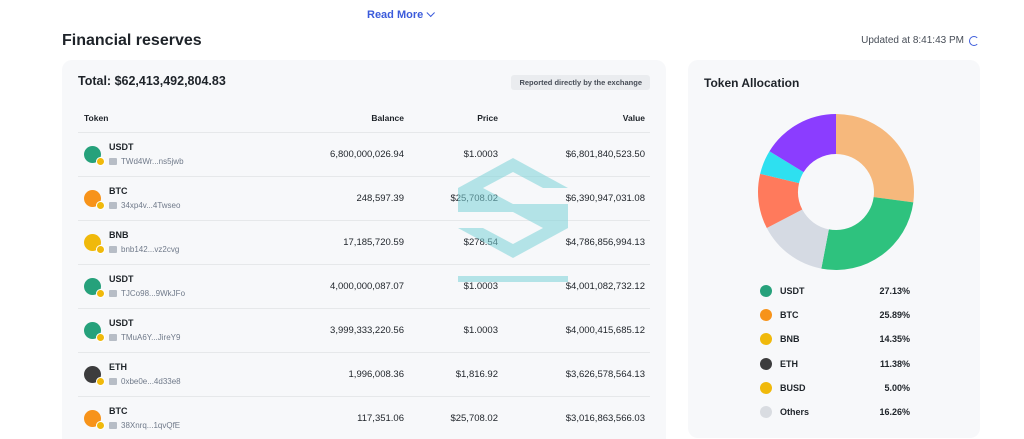  I want to click on donut-slice-busd, so click(782, 167).